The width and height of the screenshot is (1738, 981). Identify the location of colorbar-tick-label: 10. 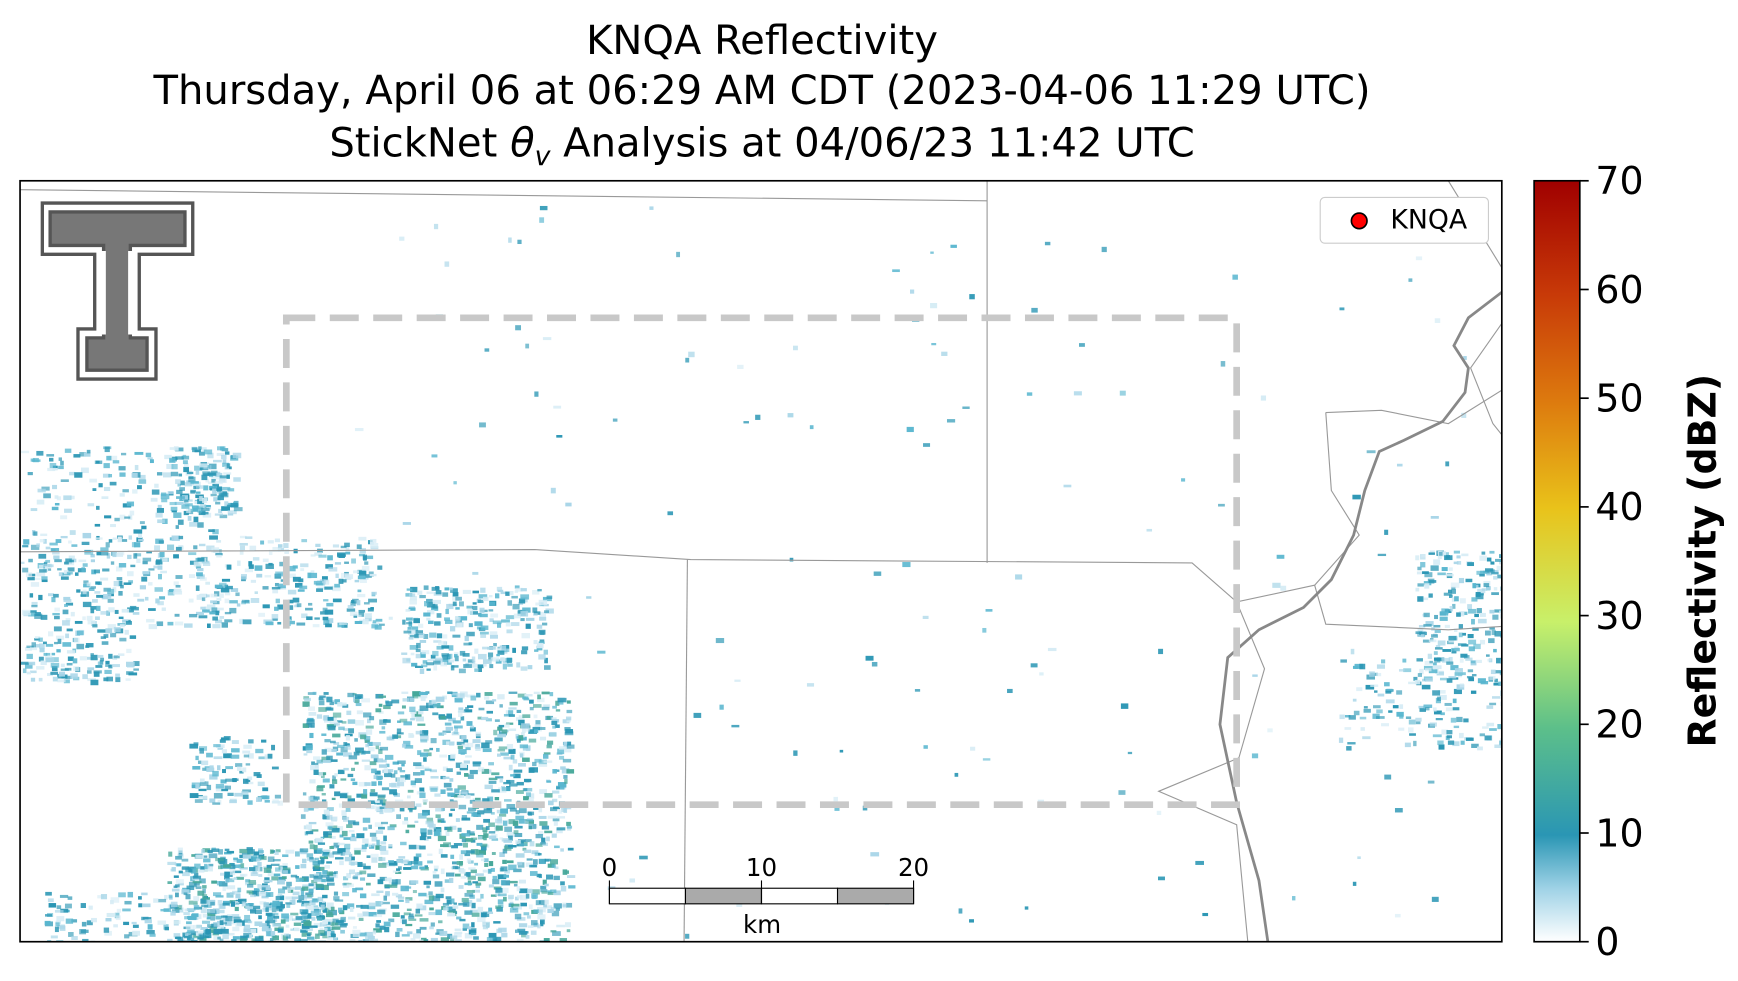
(1619, 833).